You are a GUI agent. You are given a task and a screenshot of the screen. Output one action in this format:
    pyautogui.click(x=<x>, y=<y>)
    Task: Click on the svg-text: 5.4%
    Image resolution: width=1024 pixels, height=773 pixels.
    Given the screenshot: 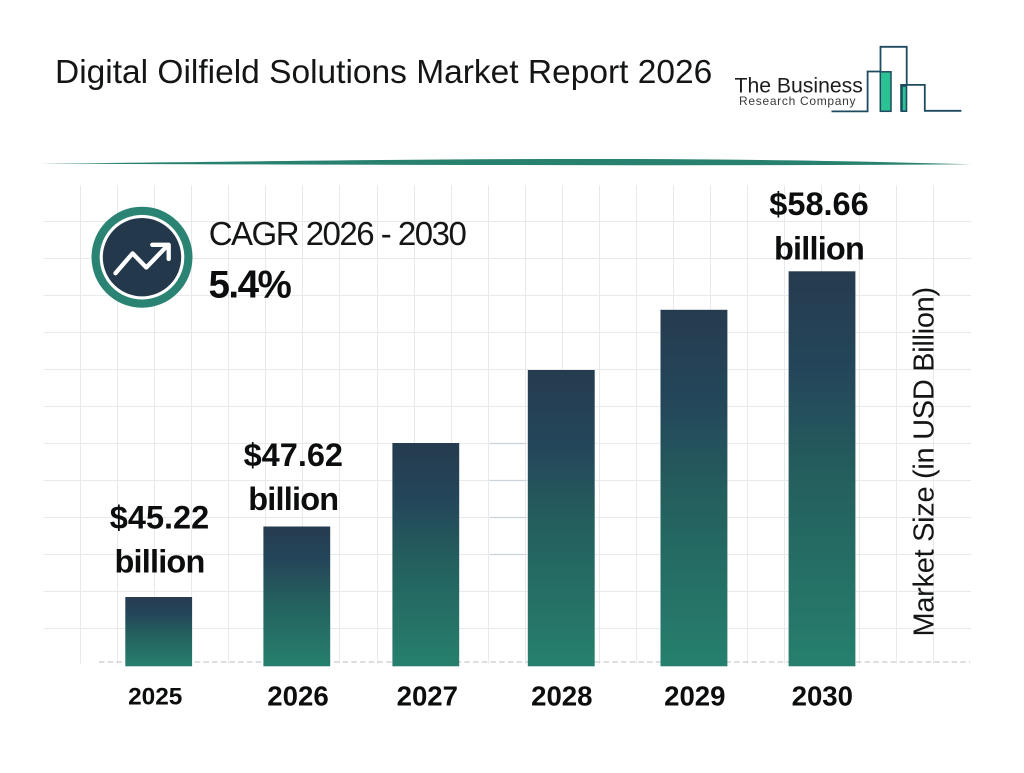 What is the action you would take?
    pyautogui.click(x=250, y=284)
    